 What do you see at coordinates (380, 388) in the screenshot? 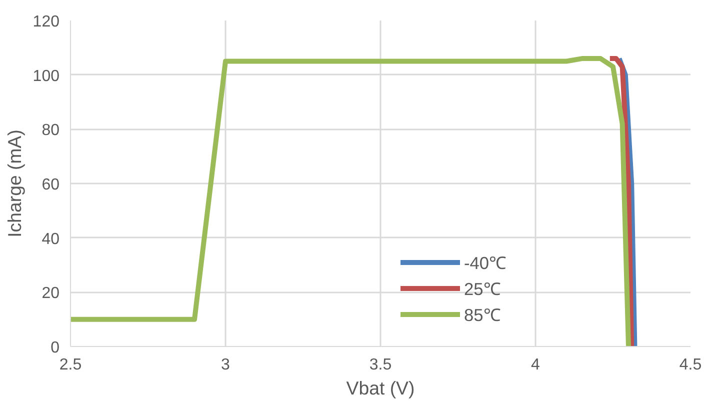
I see `x-axis-title: Vbat (V)` at bounding box center [380, 388].